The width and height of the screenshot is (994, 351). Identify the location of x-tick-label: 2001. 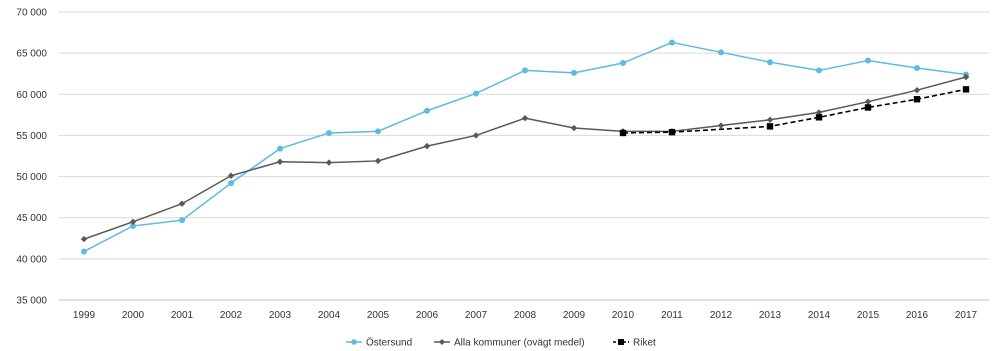
(182, 315).